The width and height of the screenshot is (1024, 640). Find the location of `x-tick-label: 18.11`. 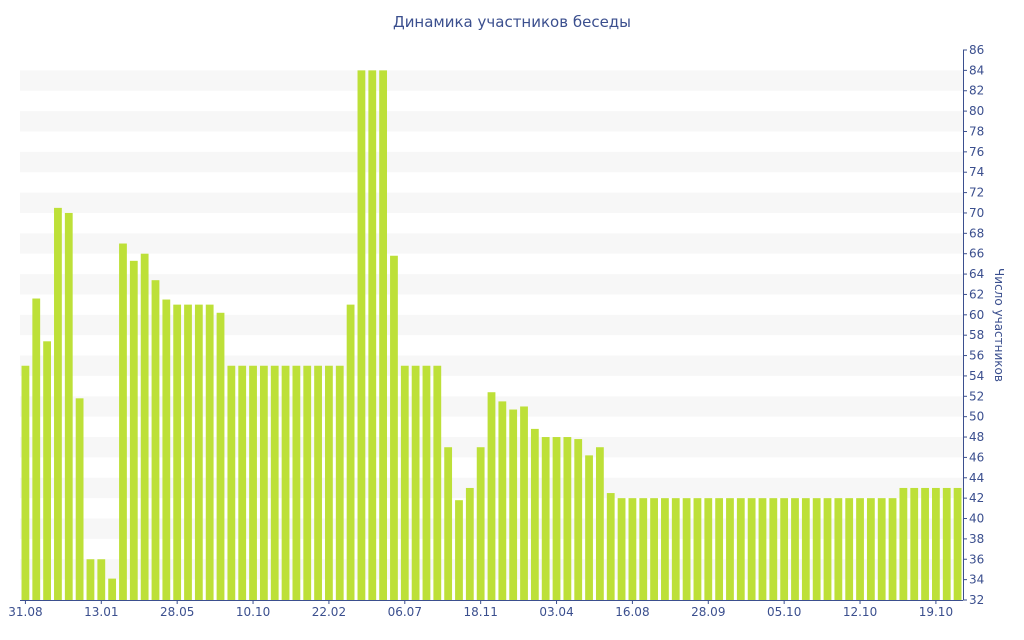

x-tick-label: 18.11 is located at coordinates (480, 612).